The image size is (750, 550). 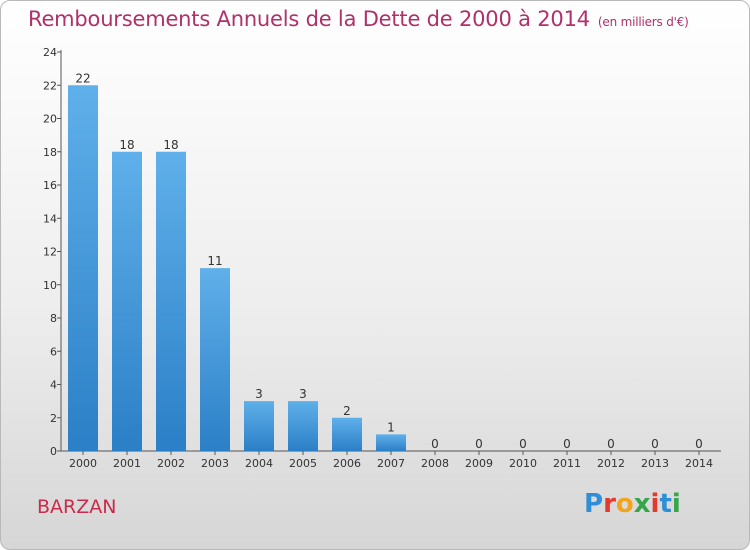 What do you see at coordinates (523, 444) in the screenshot?
I see `data-label-2010: 0` at bounding box center [523, 444].